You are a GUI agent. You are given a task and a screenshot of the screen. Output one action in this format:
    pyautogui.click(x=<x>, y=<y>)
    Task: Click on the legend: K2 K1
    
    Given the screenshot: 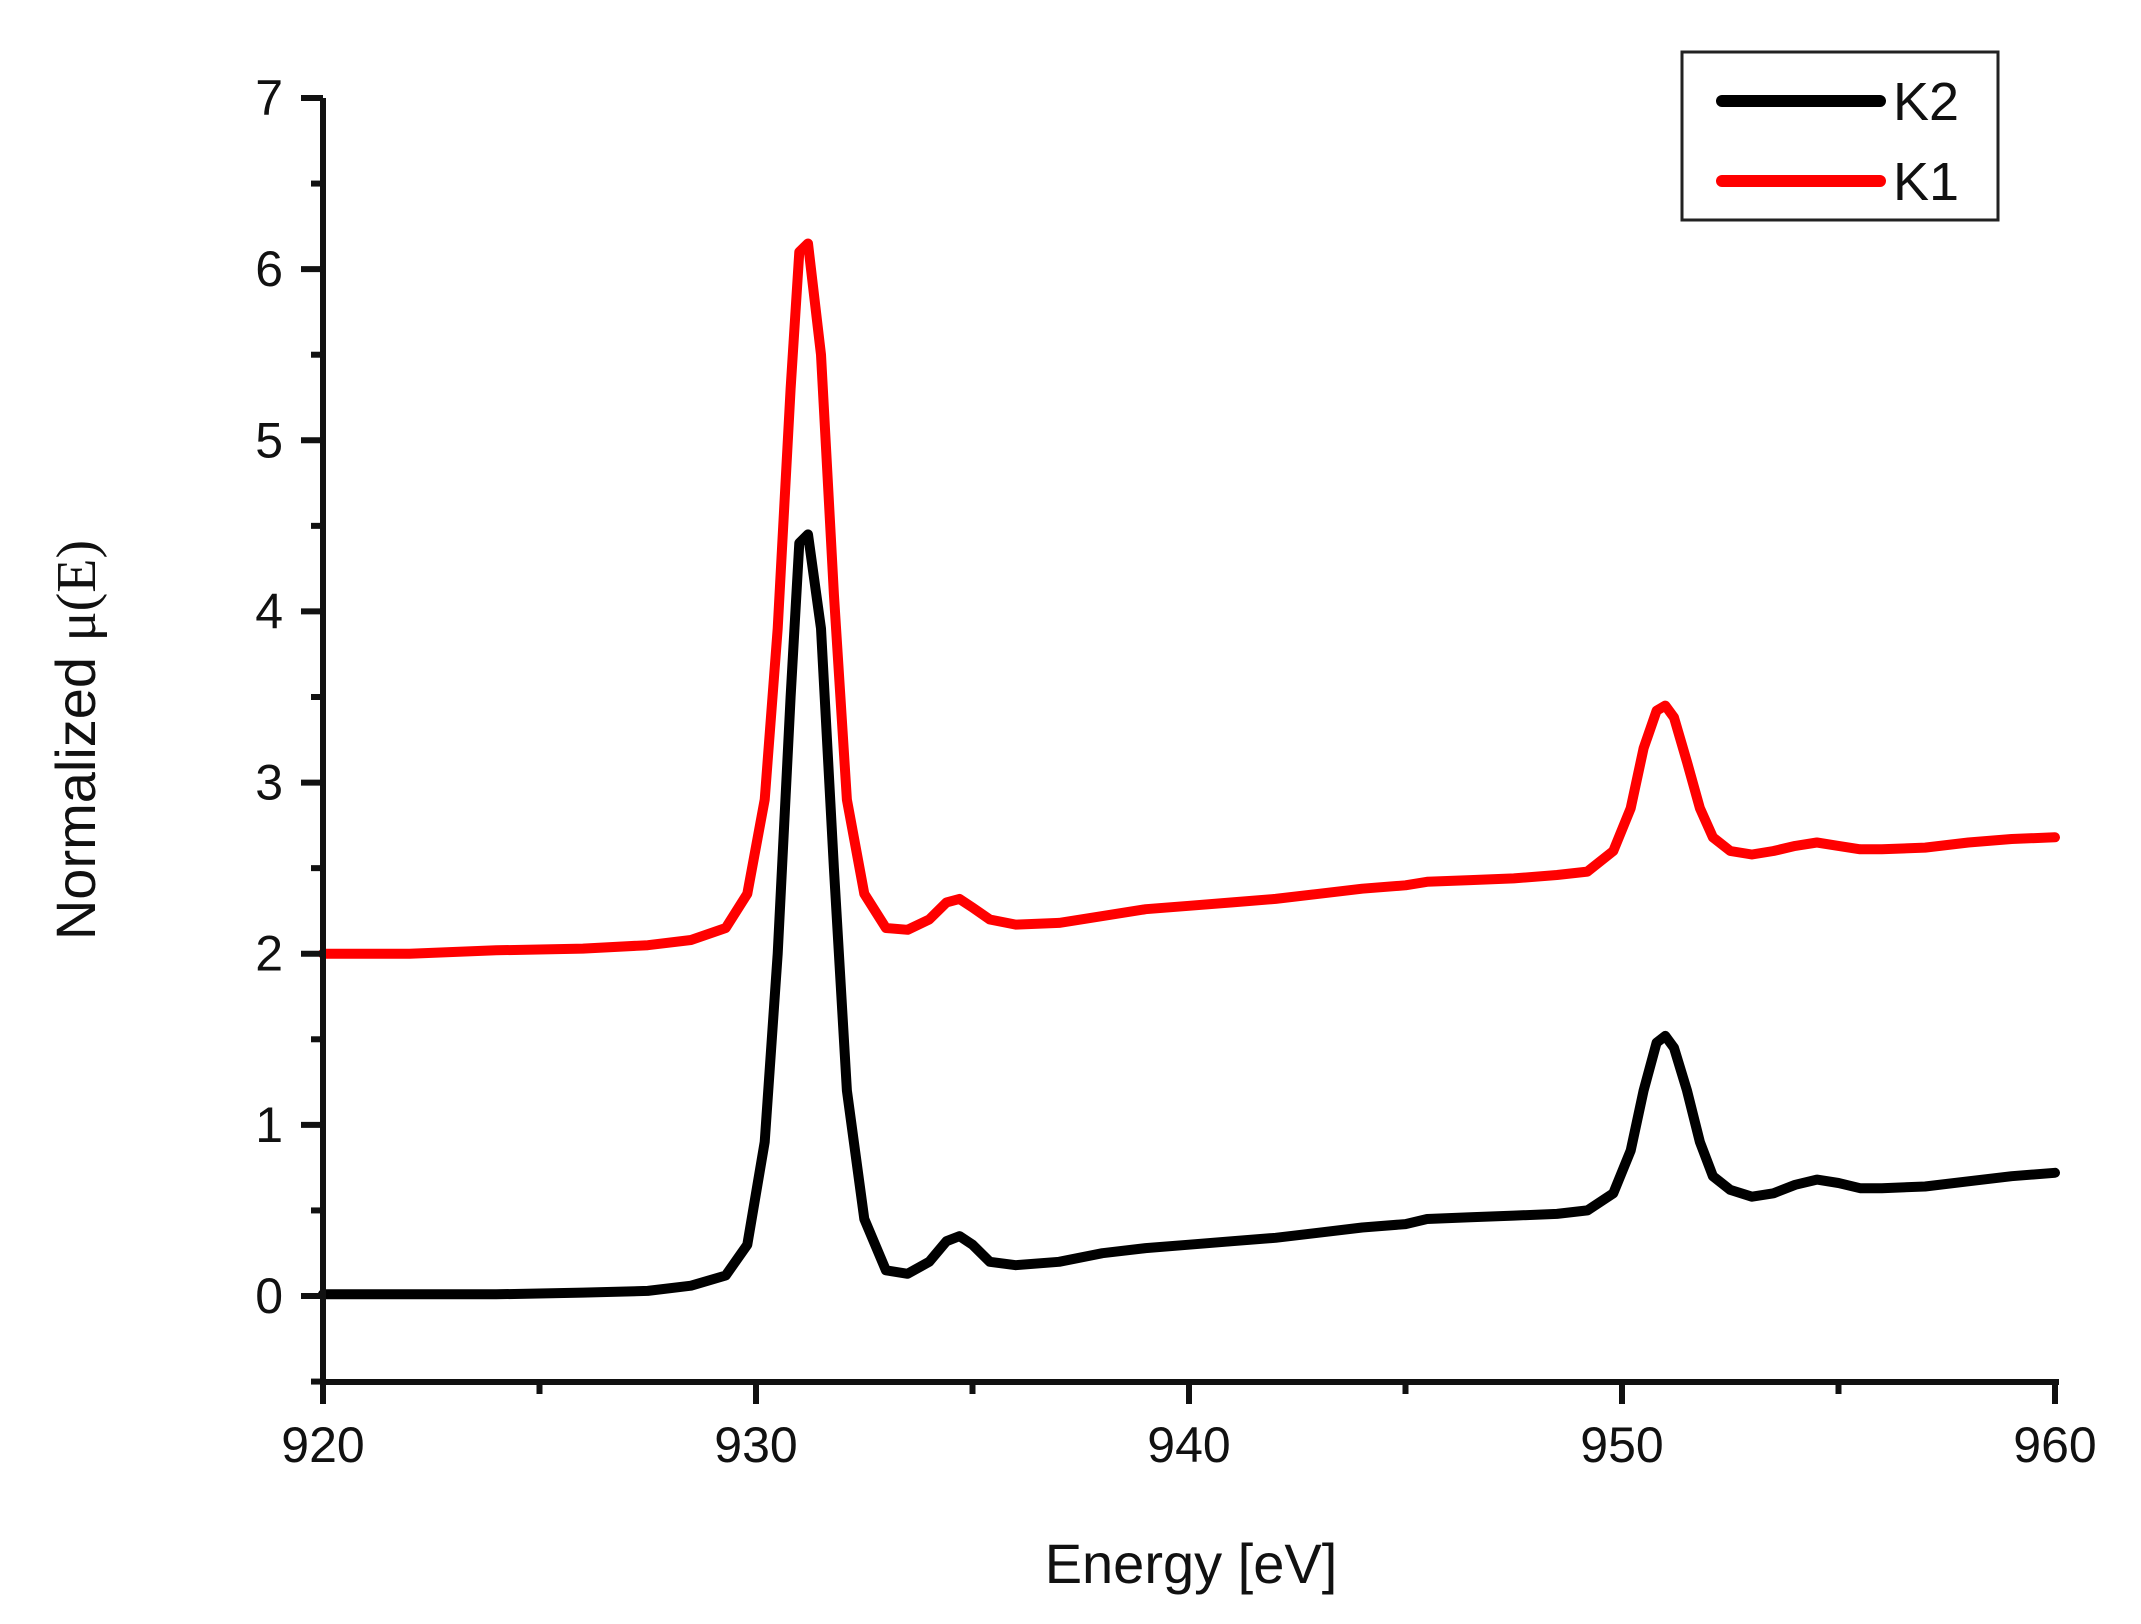 What is the action you would take?
    pyautogui.click(x=1840, y=136)
    